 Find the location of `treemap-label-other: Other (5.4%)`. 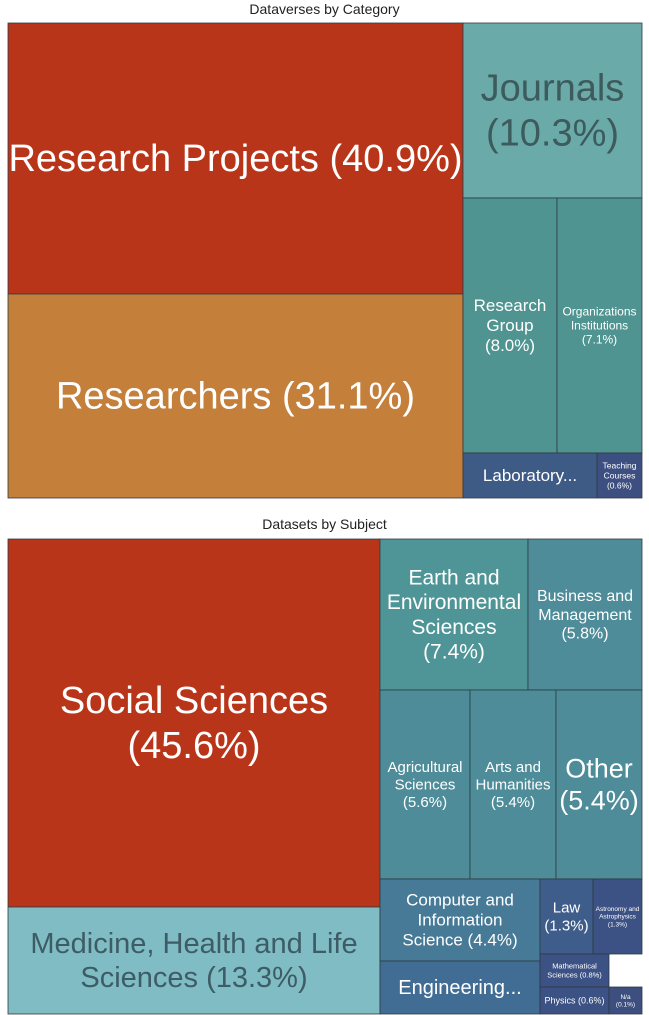

treemap-label-other: Other (5.4%) is located at coordinates (599, 784).